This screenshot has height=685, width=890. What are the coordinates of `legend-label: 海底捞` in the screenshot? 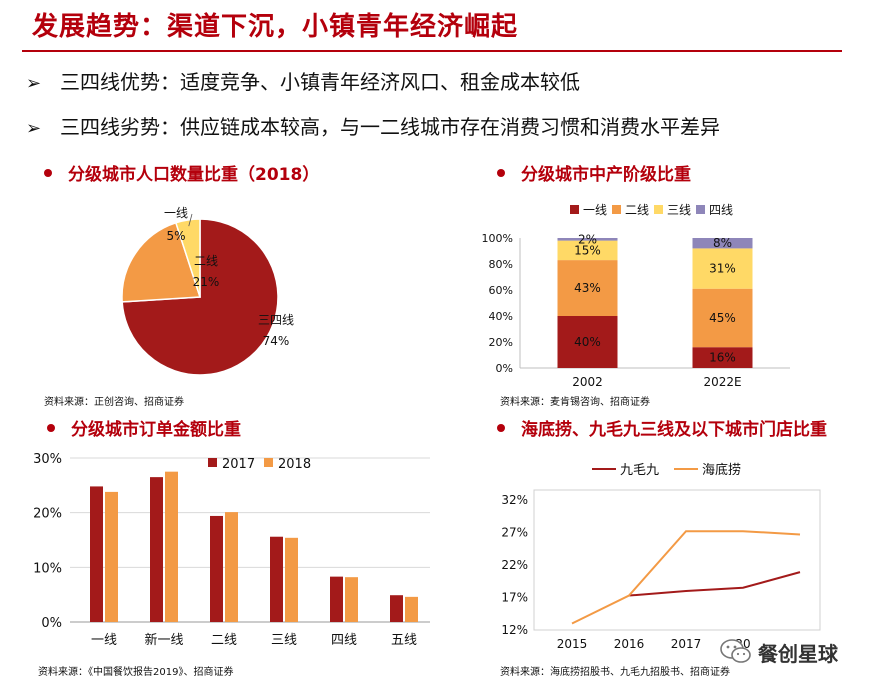 It's located at (721, 470).